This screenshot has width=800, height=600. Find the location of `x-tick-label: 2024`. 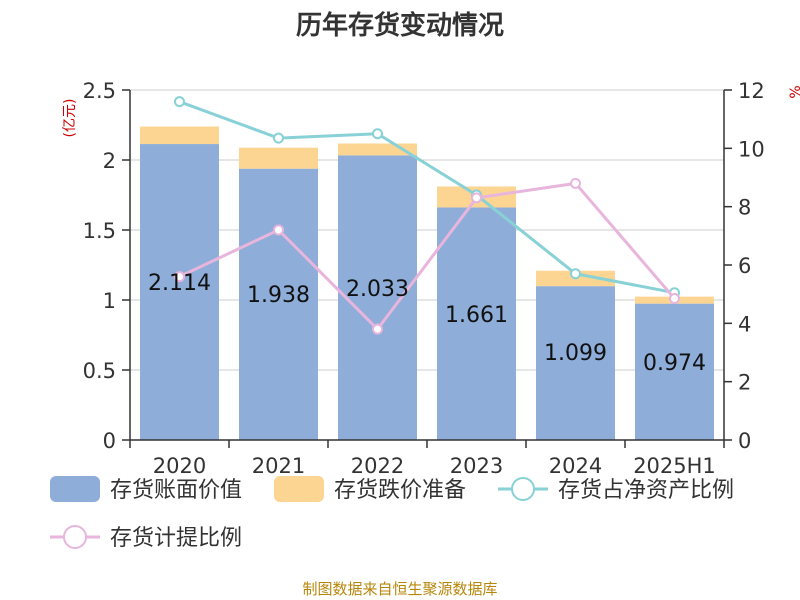

x-tick-label: 2024 is located at coordinates (575, 466).